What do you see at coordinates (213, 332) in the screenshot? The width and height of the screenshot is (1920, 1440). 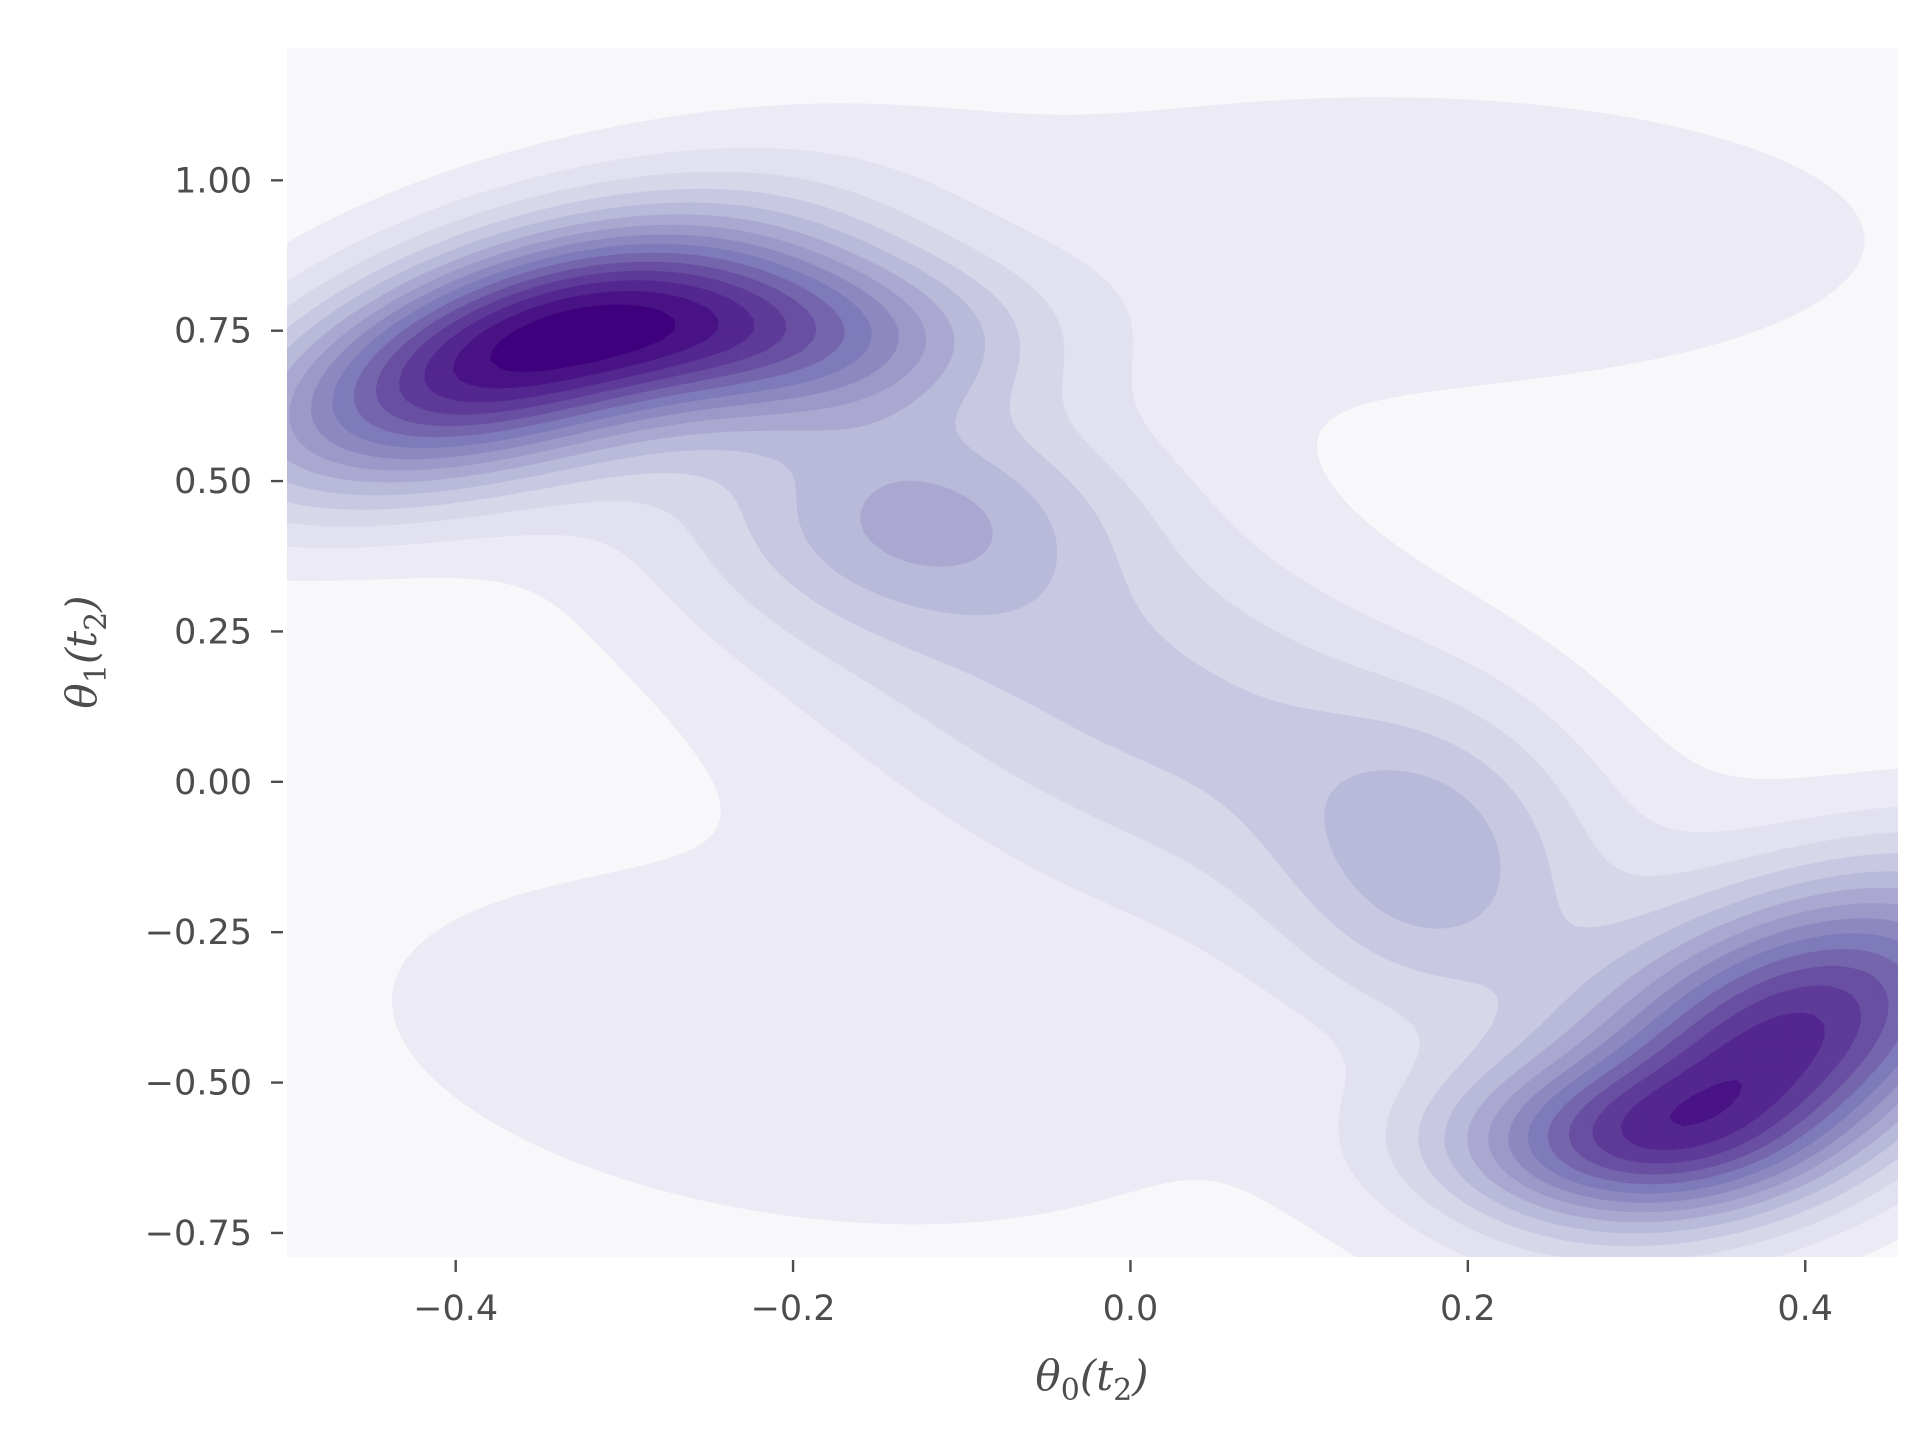 I see `y-tick-label: 0.75` at bounding box center [213, 332].